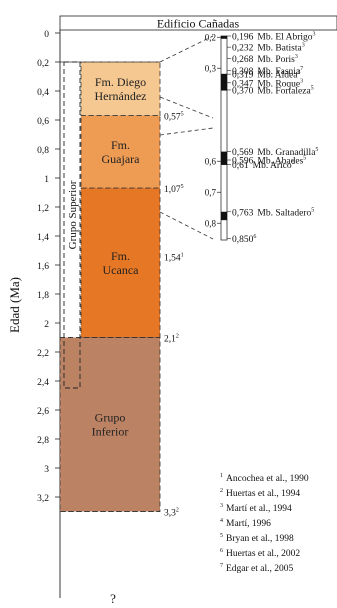  I want to click on member-entry: 0,308 Mb. Fasnia7, so click(267, 71).